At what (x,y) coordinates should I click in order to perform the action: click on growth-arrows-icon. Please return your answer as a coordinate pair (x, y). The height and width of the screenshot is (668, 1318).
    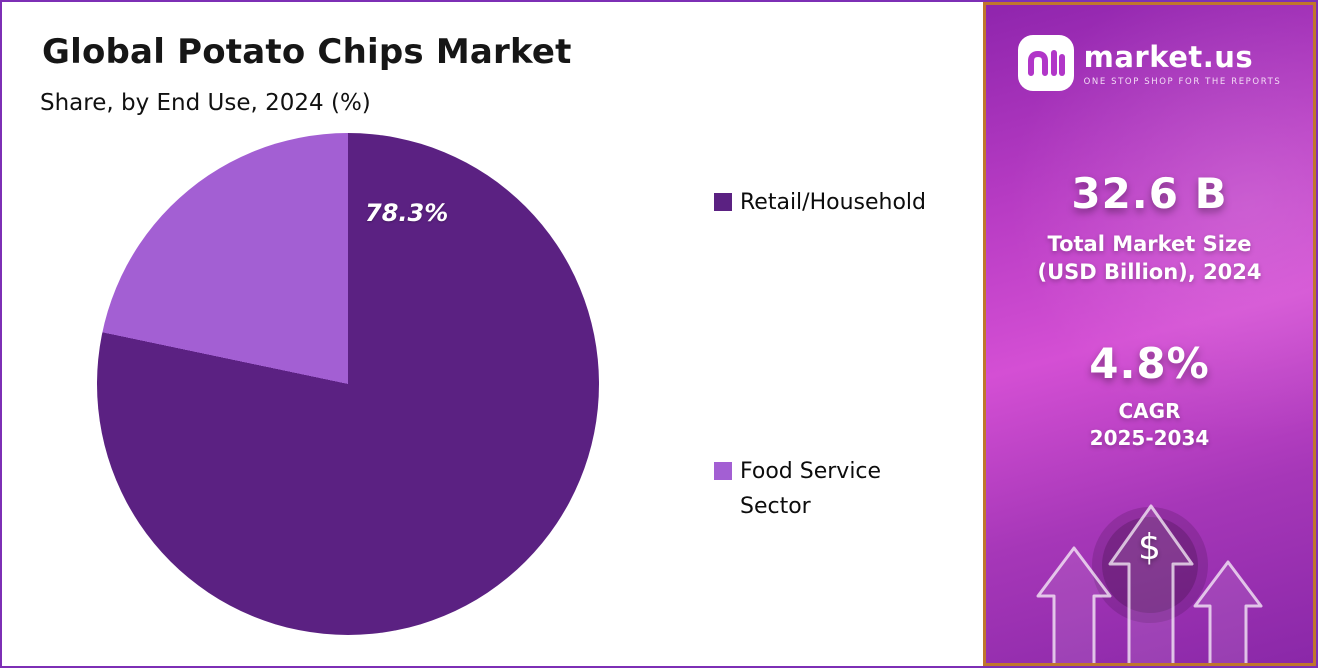
    Looking at the image, I should click on (1149, 583).